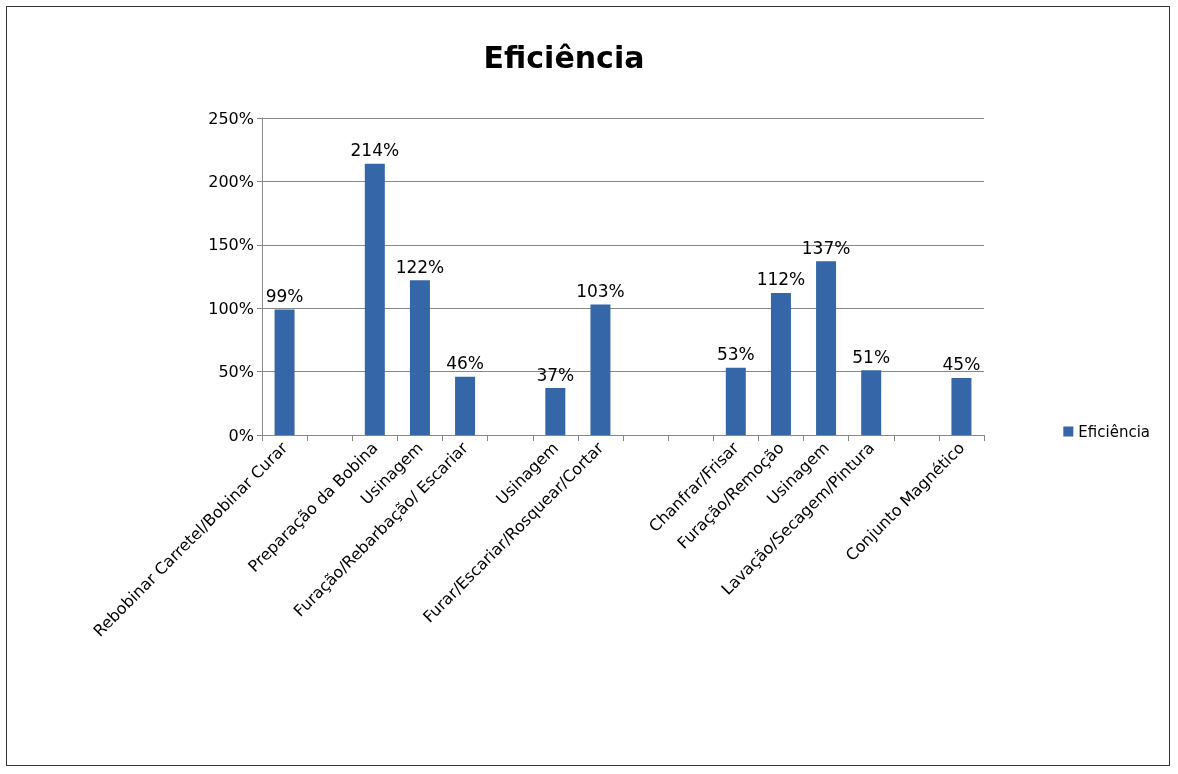  I want to click on legend-label: Eficiência, so click(1114, 431).